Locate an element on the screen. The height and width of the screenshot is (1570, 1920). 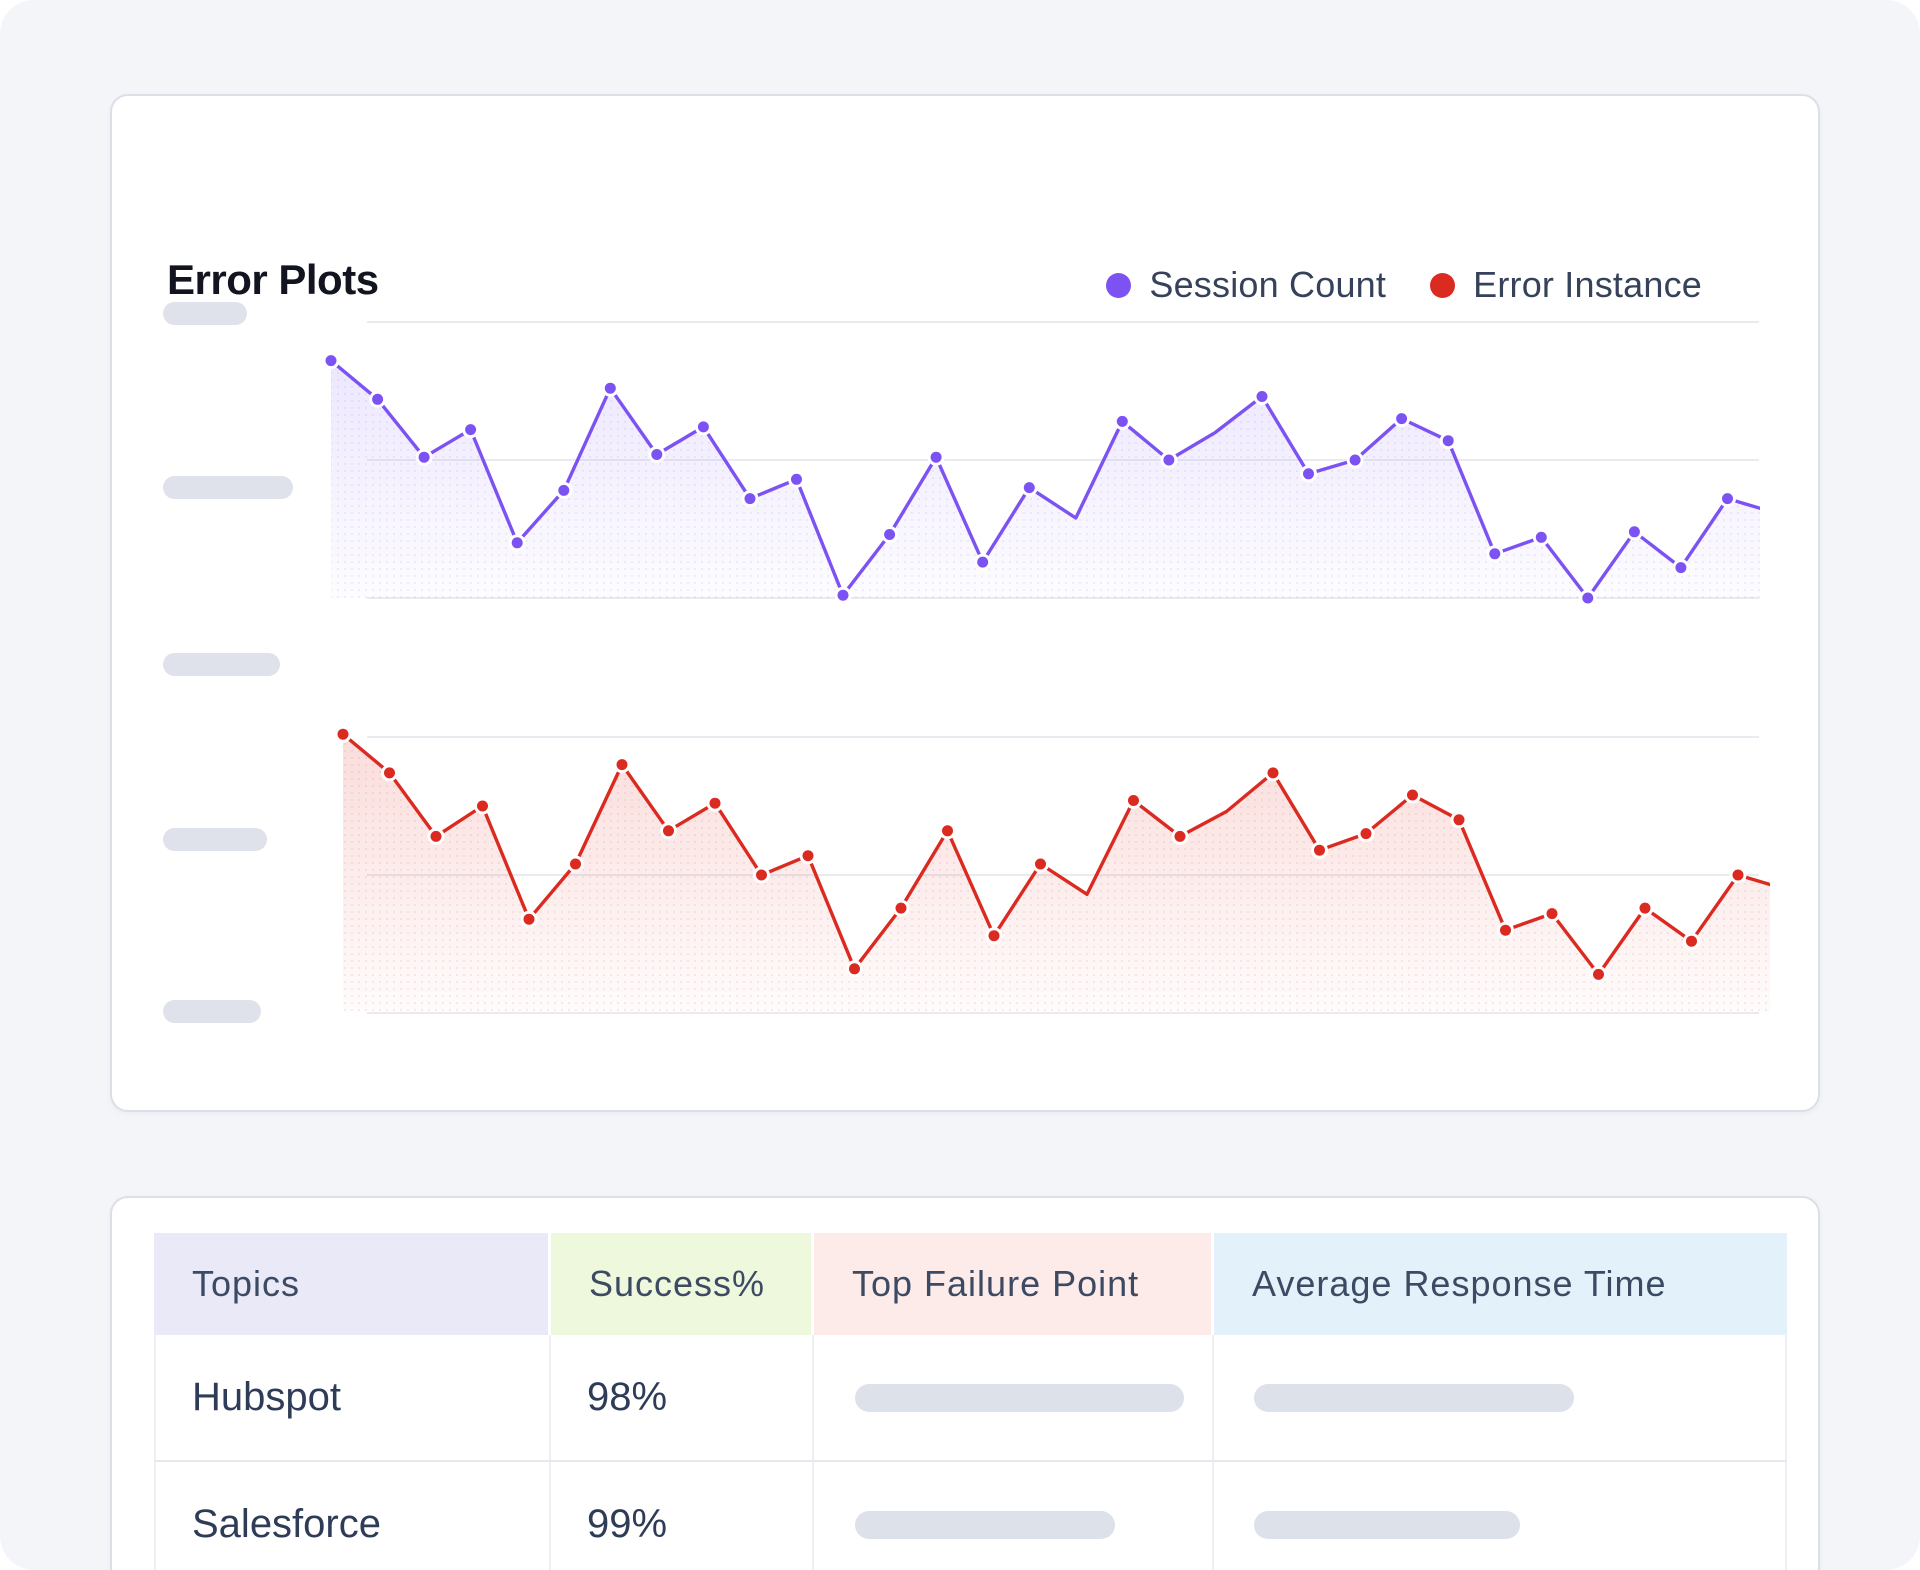
error-instance-series is located at coordinates (1052, 869).